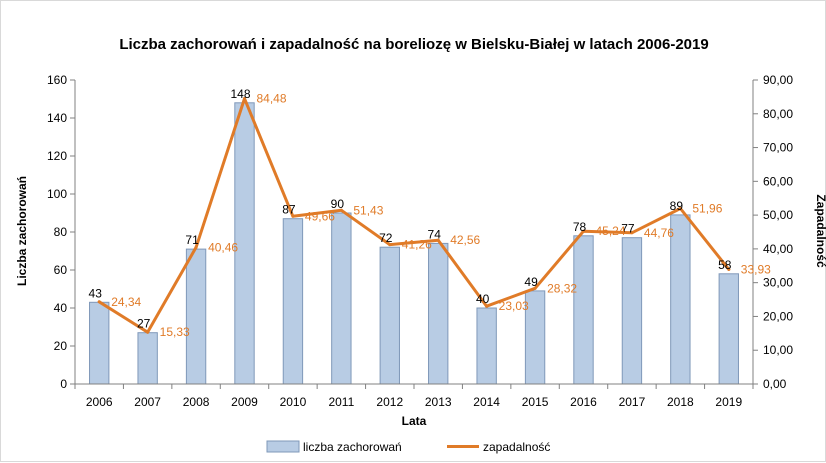  What do you see at coordinates (535, 402) in the screenshot?
I see `x-tick-label: 2015` at bounding box center [535, 402].